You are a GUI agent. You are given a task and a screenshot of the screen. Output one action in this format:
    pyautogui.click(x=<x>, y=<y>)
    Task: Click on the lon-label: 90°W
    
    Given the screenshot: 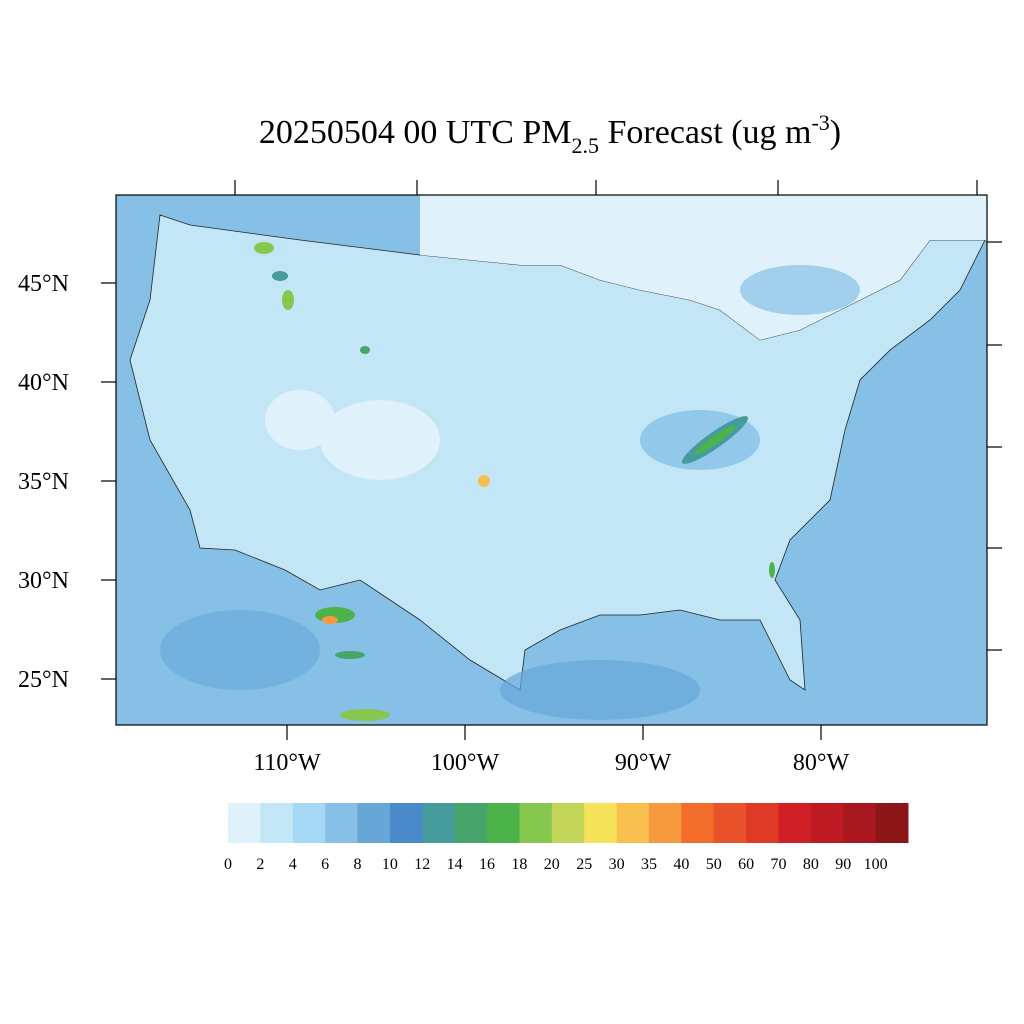 What is the action you would take?
    pyautogui.click(x=643, y=763)
    